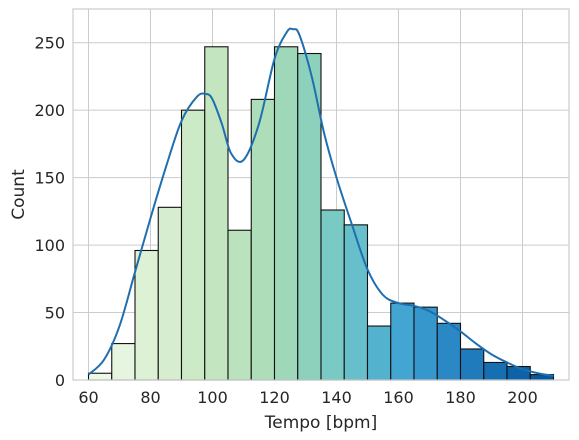 The height and width of the screenshot is (440, 579). What do you see at coordinates (321, 423) in the screenshot?
I see `x-axis-label: Tempo [bpm]` at bounding box center [321, 423].